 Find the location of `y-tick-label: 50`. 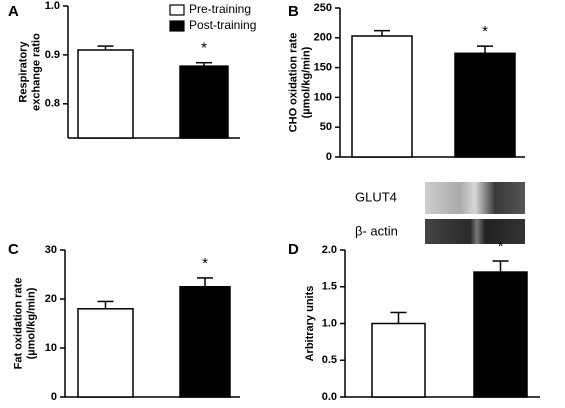

y-tick-label: 50 is located at coordinates (326, 127).